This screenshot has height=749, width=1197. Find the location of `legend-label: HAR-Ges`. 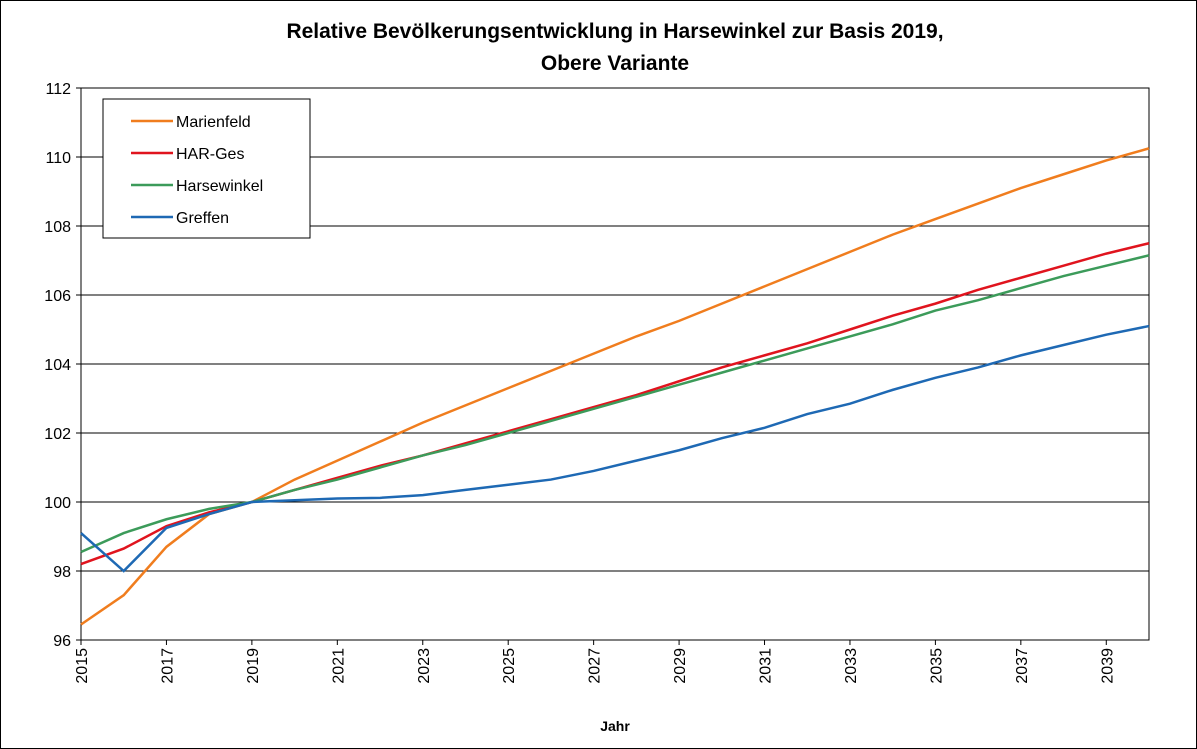

legend-label: HAR-Ges is located at coordinates (210, 154).